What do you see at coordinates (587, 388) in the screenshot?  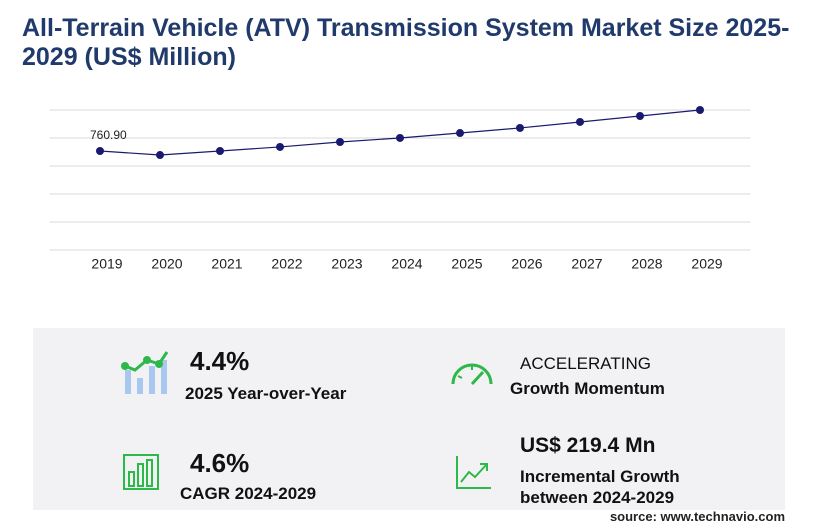 I see `momentum-label: Growth Momentum` at bounding box center [587, 388].